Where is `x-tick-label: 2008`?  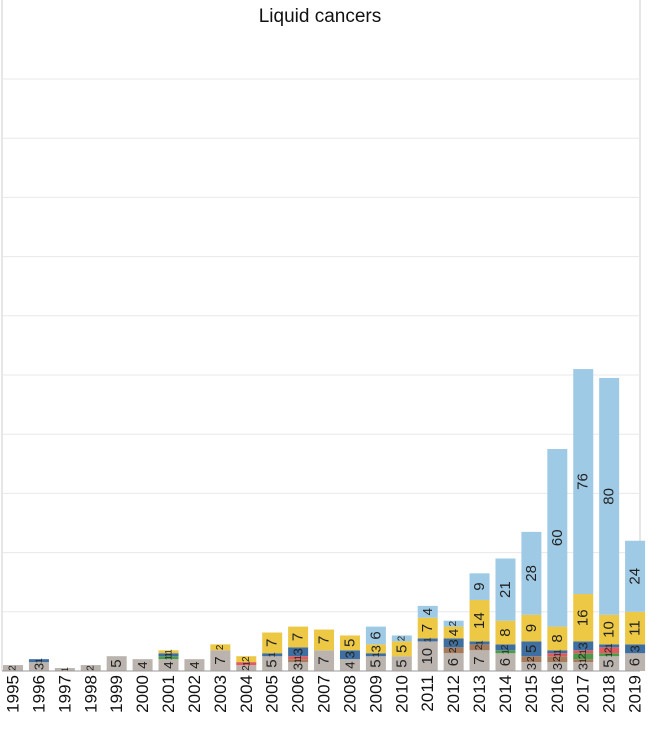
x-tick-label: 2008 is located at coordinates (349, 694).